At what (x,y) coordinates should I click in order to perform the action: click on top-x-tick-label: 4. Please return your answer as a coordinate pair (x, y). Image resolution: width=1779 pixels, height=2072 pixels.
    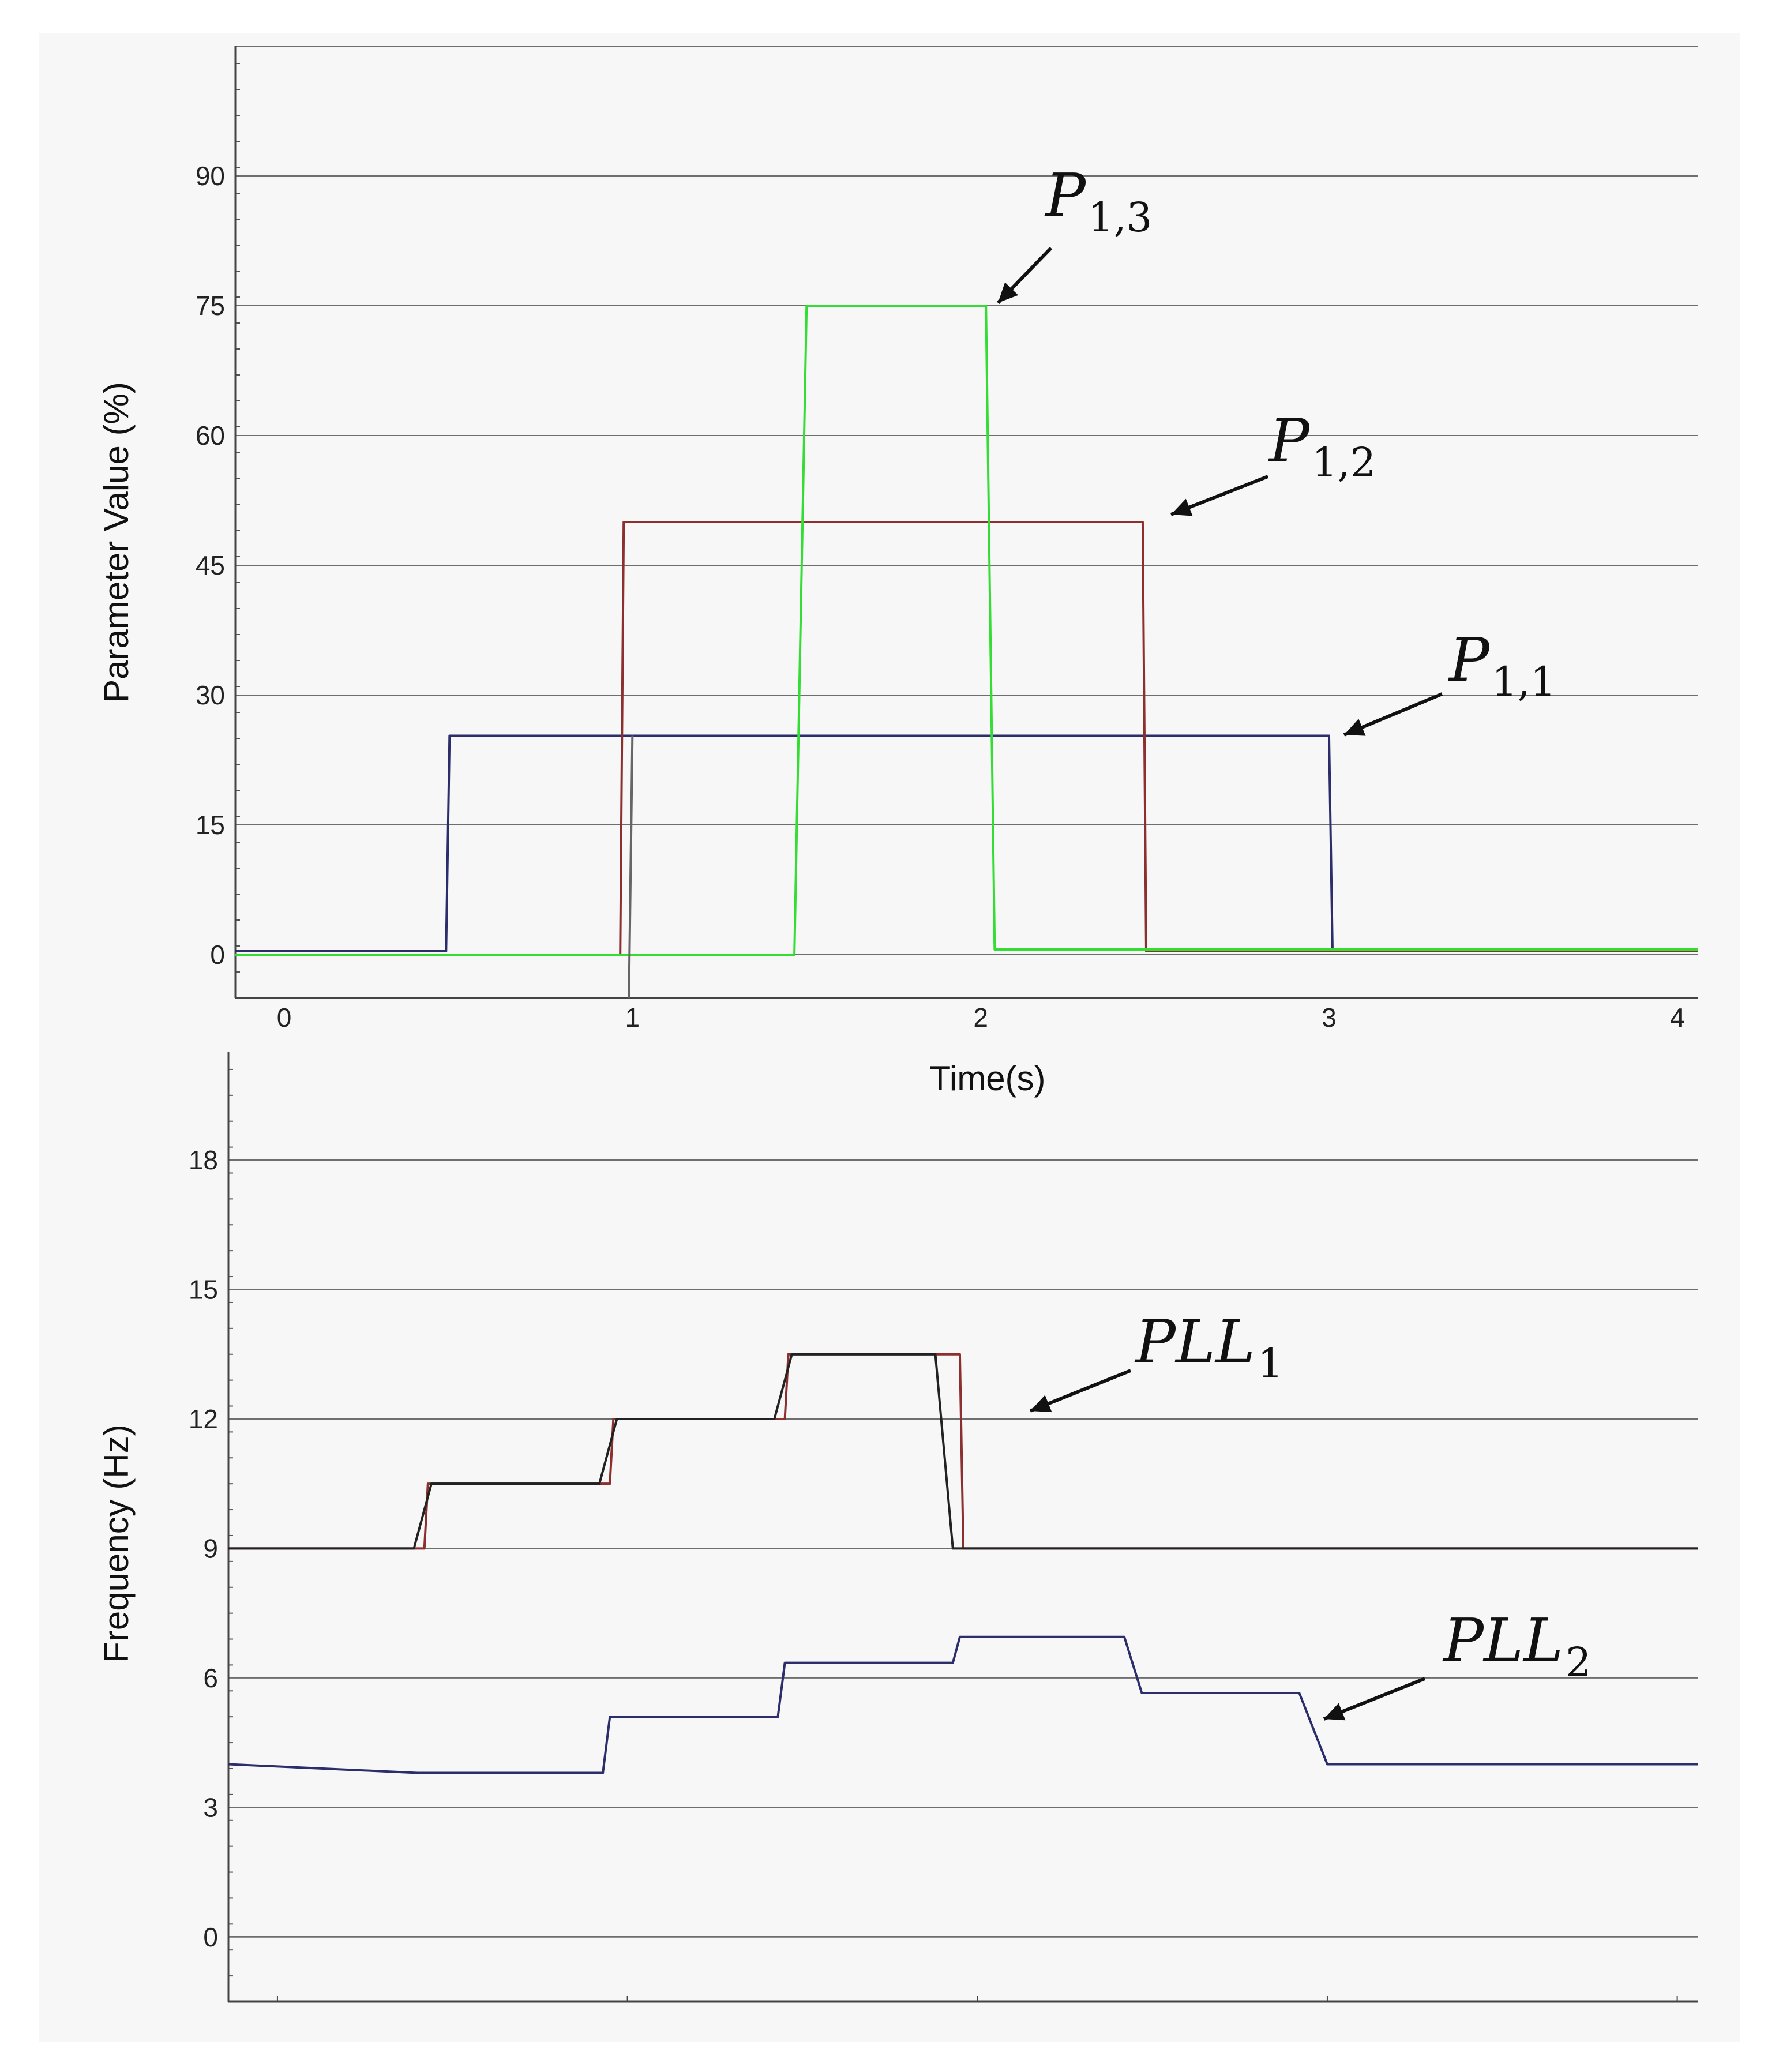
    Looking at the image, I should click on (1677, 1018).